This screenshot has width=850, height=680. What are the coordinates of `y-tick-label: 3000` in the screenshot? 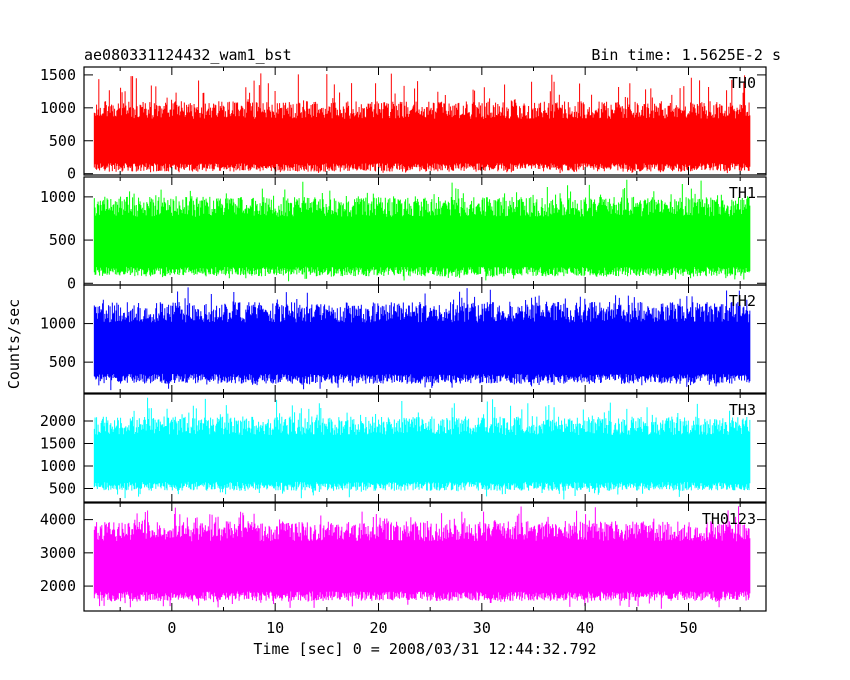 It's located at (58, 553).